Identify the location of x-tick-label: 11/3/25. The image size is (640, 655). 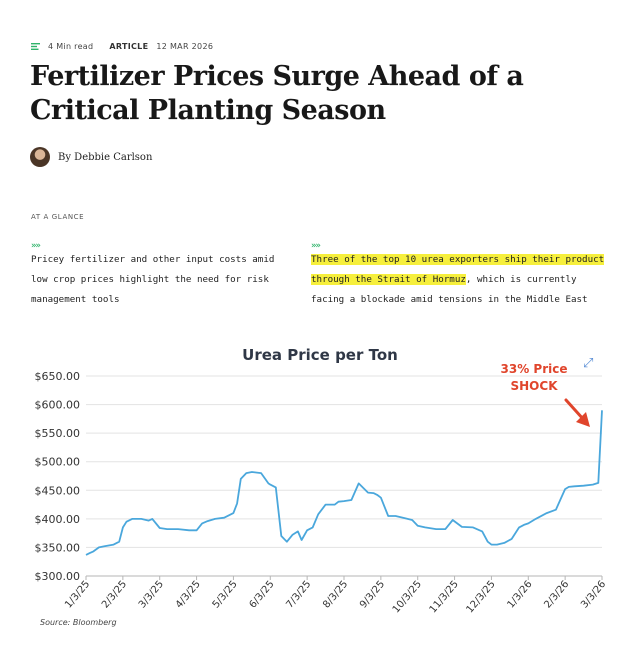
(444, 597).